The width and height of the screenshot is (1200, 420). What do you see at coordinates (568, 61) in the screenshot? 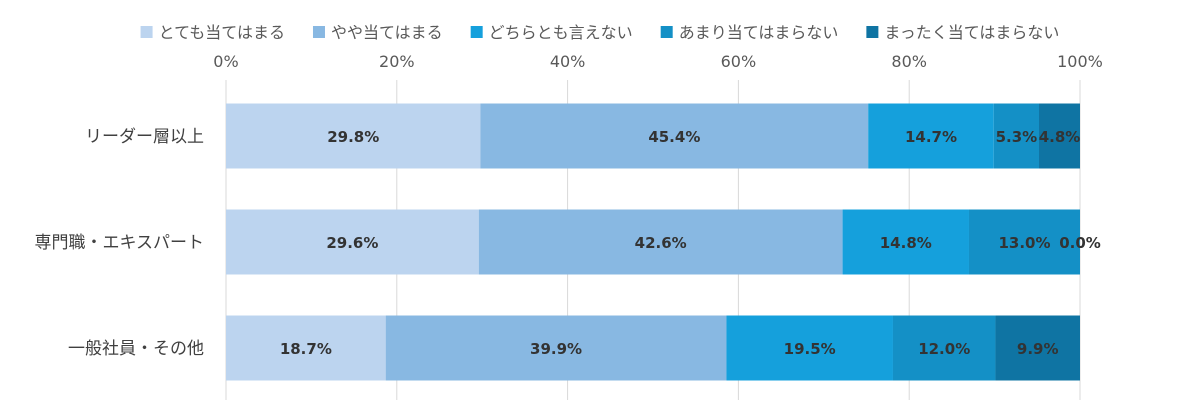
I see `x-tick-label: 40%` at bounding box center [568, 61].